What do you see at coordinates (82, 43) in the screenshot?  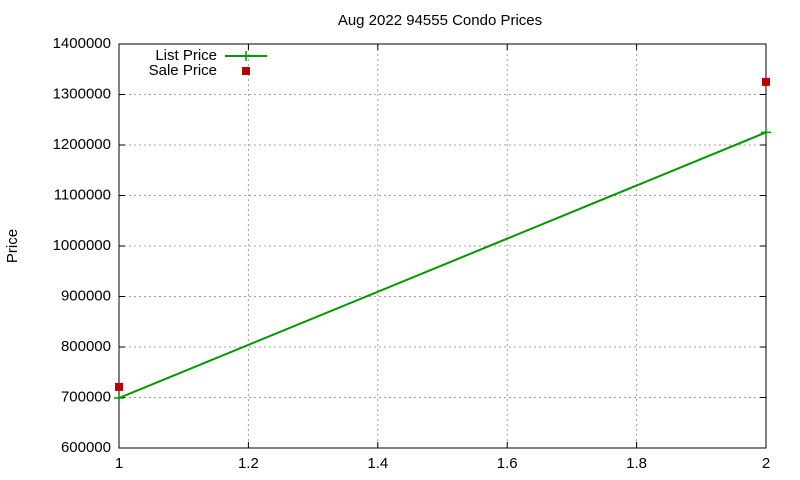 I see `y-tick-label: 1400000` at bounding box center [82, 43].